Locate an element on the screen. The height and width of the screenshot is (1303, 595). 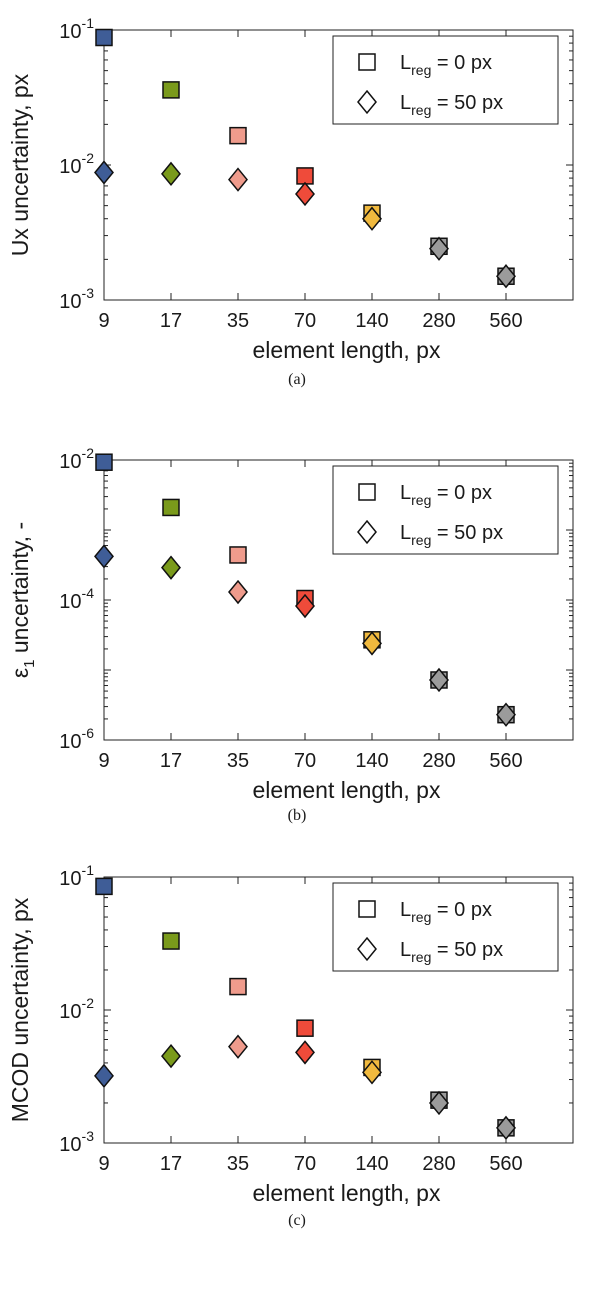
y-axis-label: Ux uncertainty, px is located at coordinates (20, 164).